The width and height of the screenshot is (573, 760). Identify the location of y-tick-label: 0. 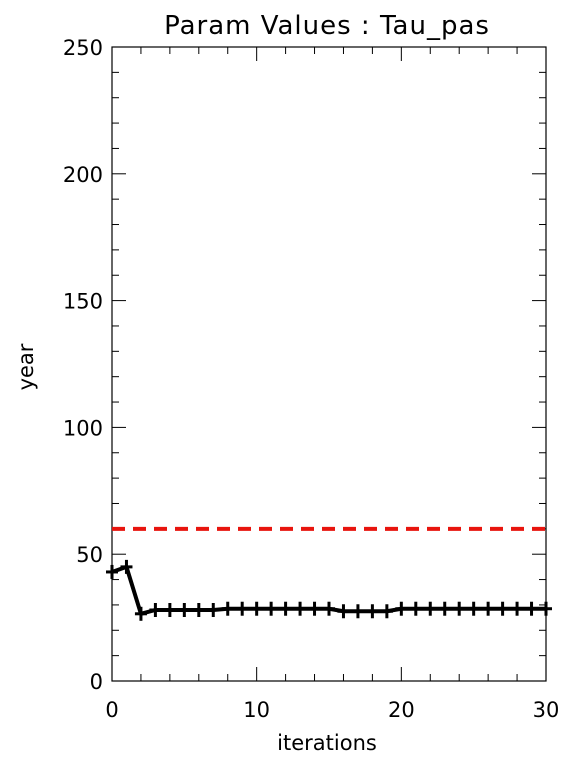
(96, 682).